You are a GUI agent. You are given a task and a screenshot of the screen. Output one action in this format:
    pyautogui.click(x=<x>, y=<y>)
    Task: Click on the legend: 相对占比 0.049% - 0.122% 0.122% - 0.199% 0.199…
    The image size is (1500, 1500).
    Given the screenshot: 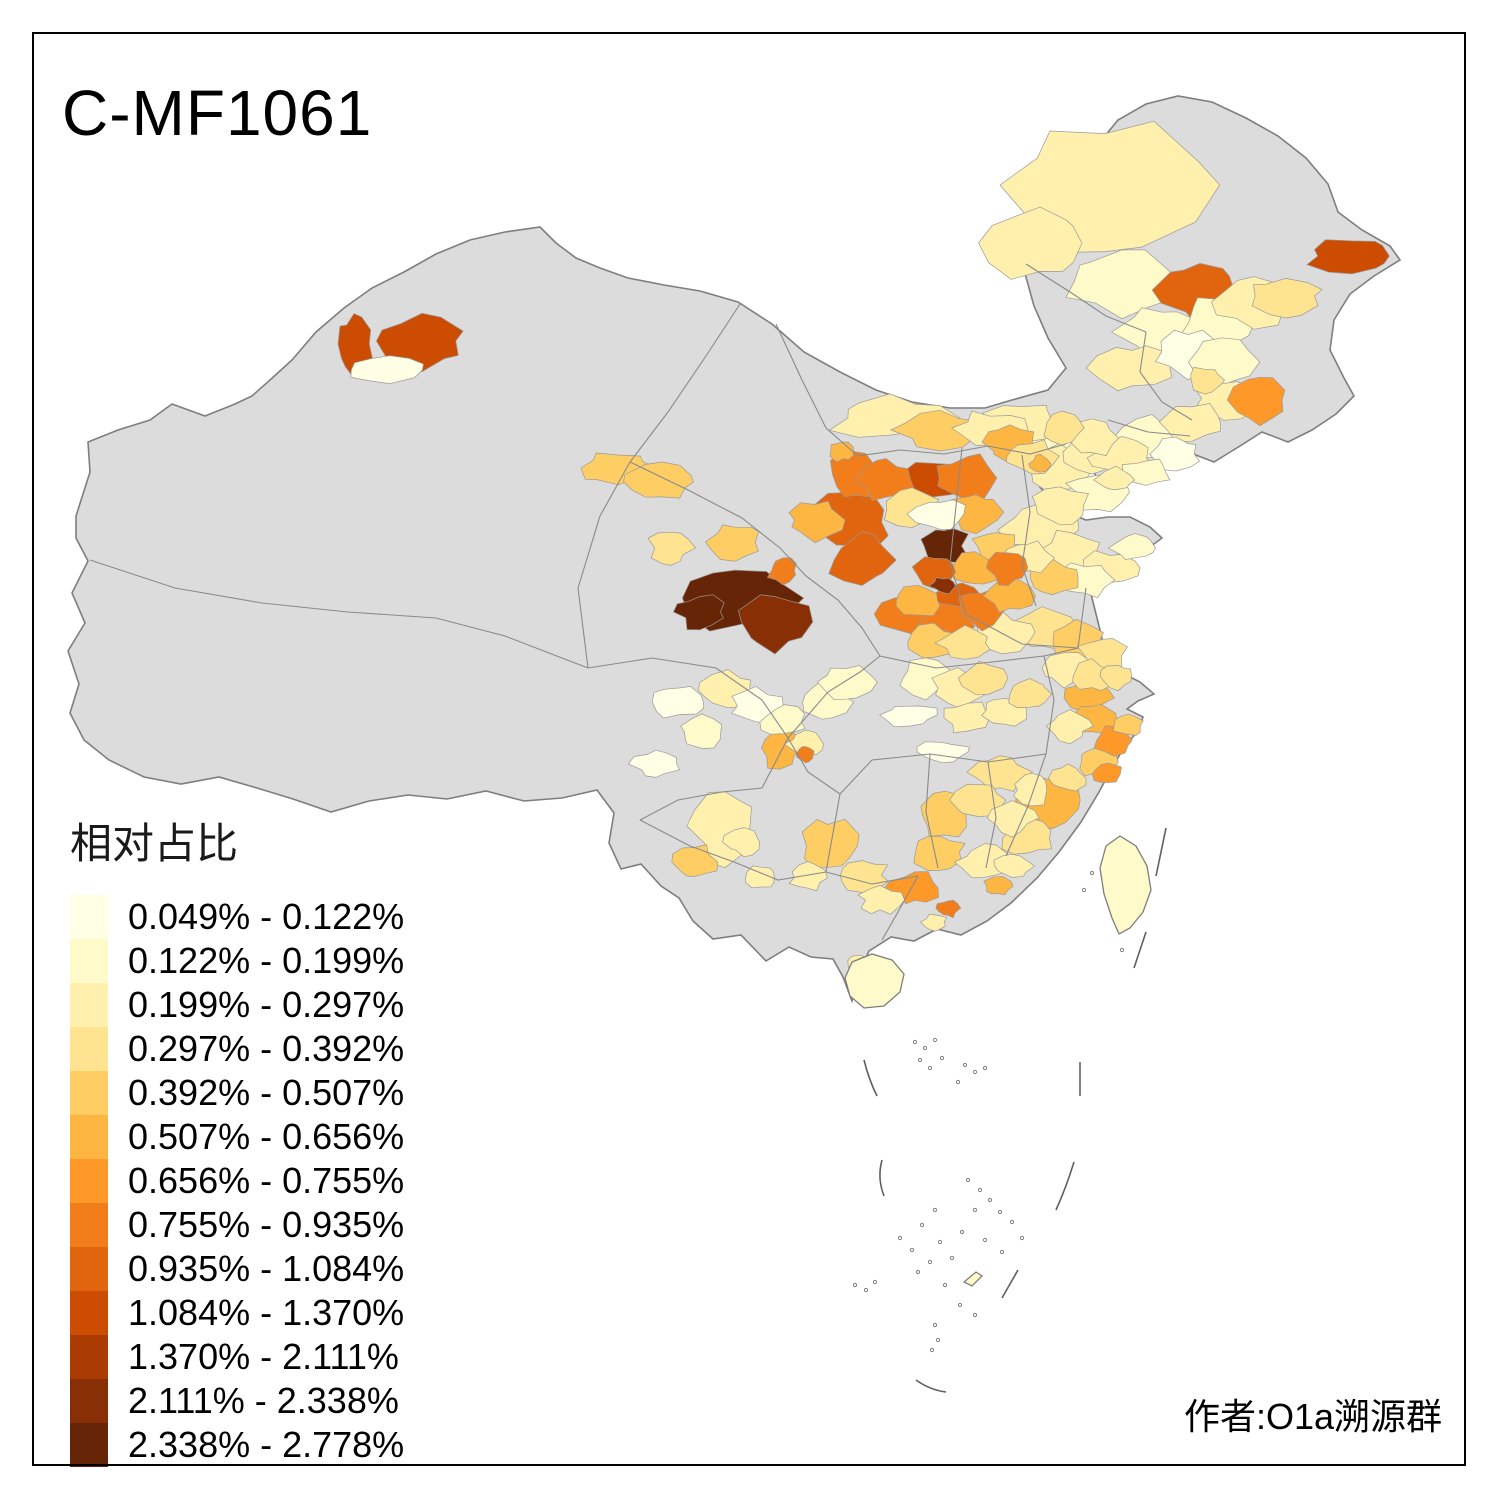 What is the action you would take?
    pyautogui.click(x=237, y=1138)
    